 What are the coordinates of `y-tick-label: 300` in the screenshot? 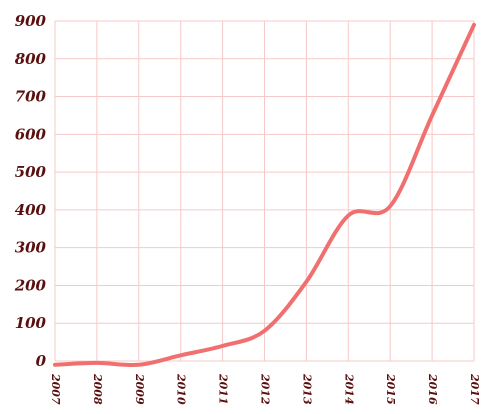 It's located at (31, 248).